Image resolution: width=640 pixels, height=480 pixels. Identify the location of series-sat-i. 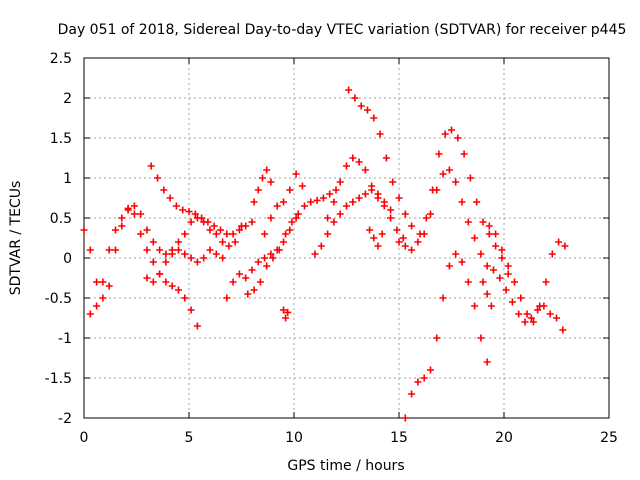
(286, 314).